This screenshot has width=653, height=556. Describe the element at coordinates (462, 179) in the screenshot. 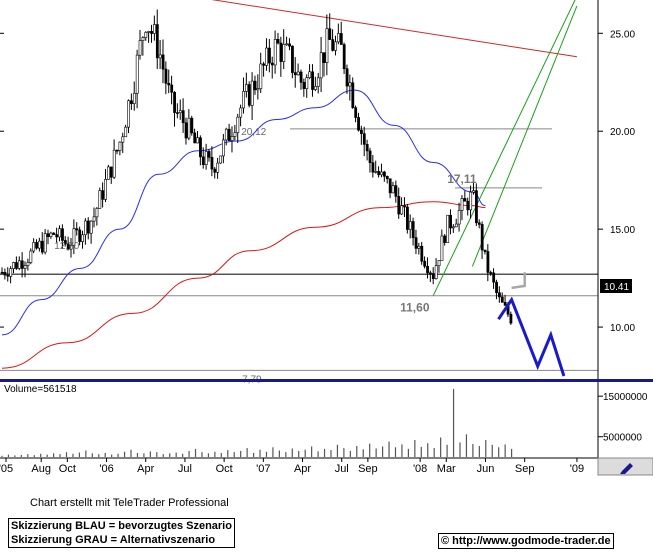

I see `price-annotation: 17,11` at that location.